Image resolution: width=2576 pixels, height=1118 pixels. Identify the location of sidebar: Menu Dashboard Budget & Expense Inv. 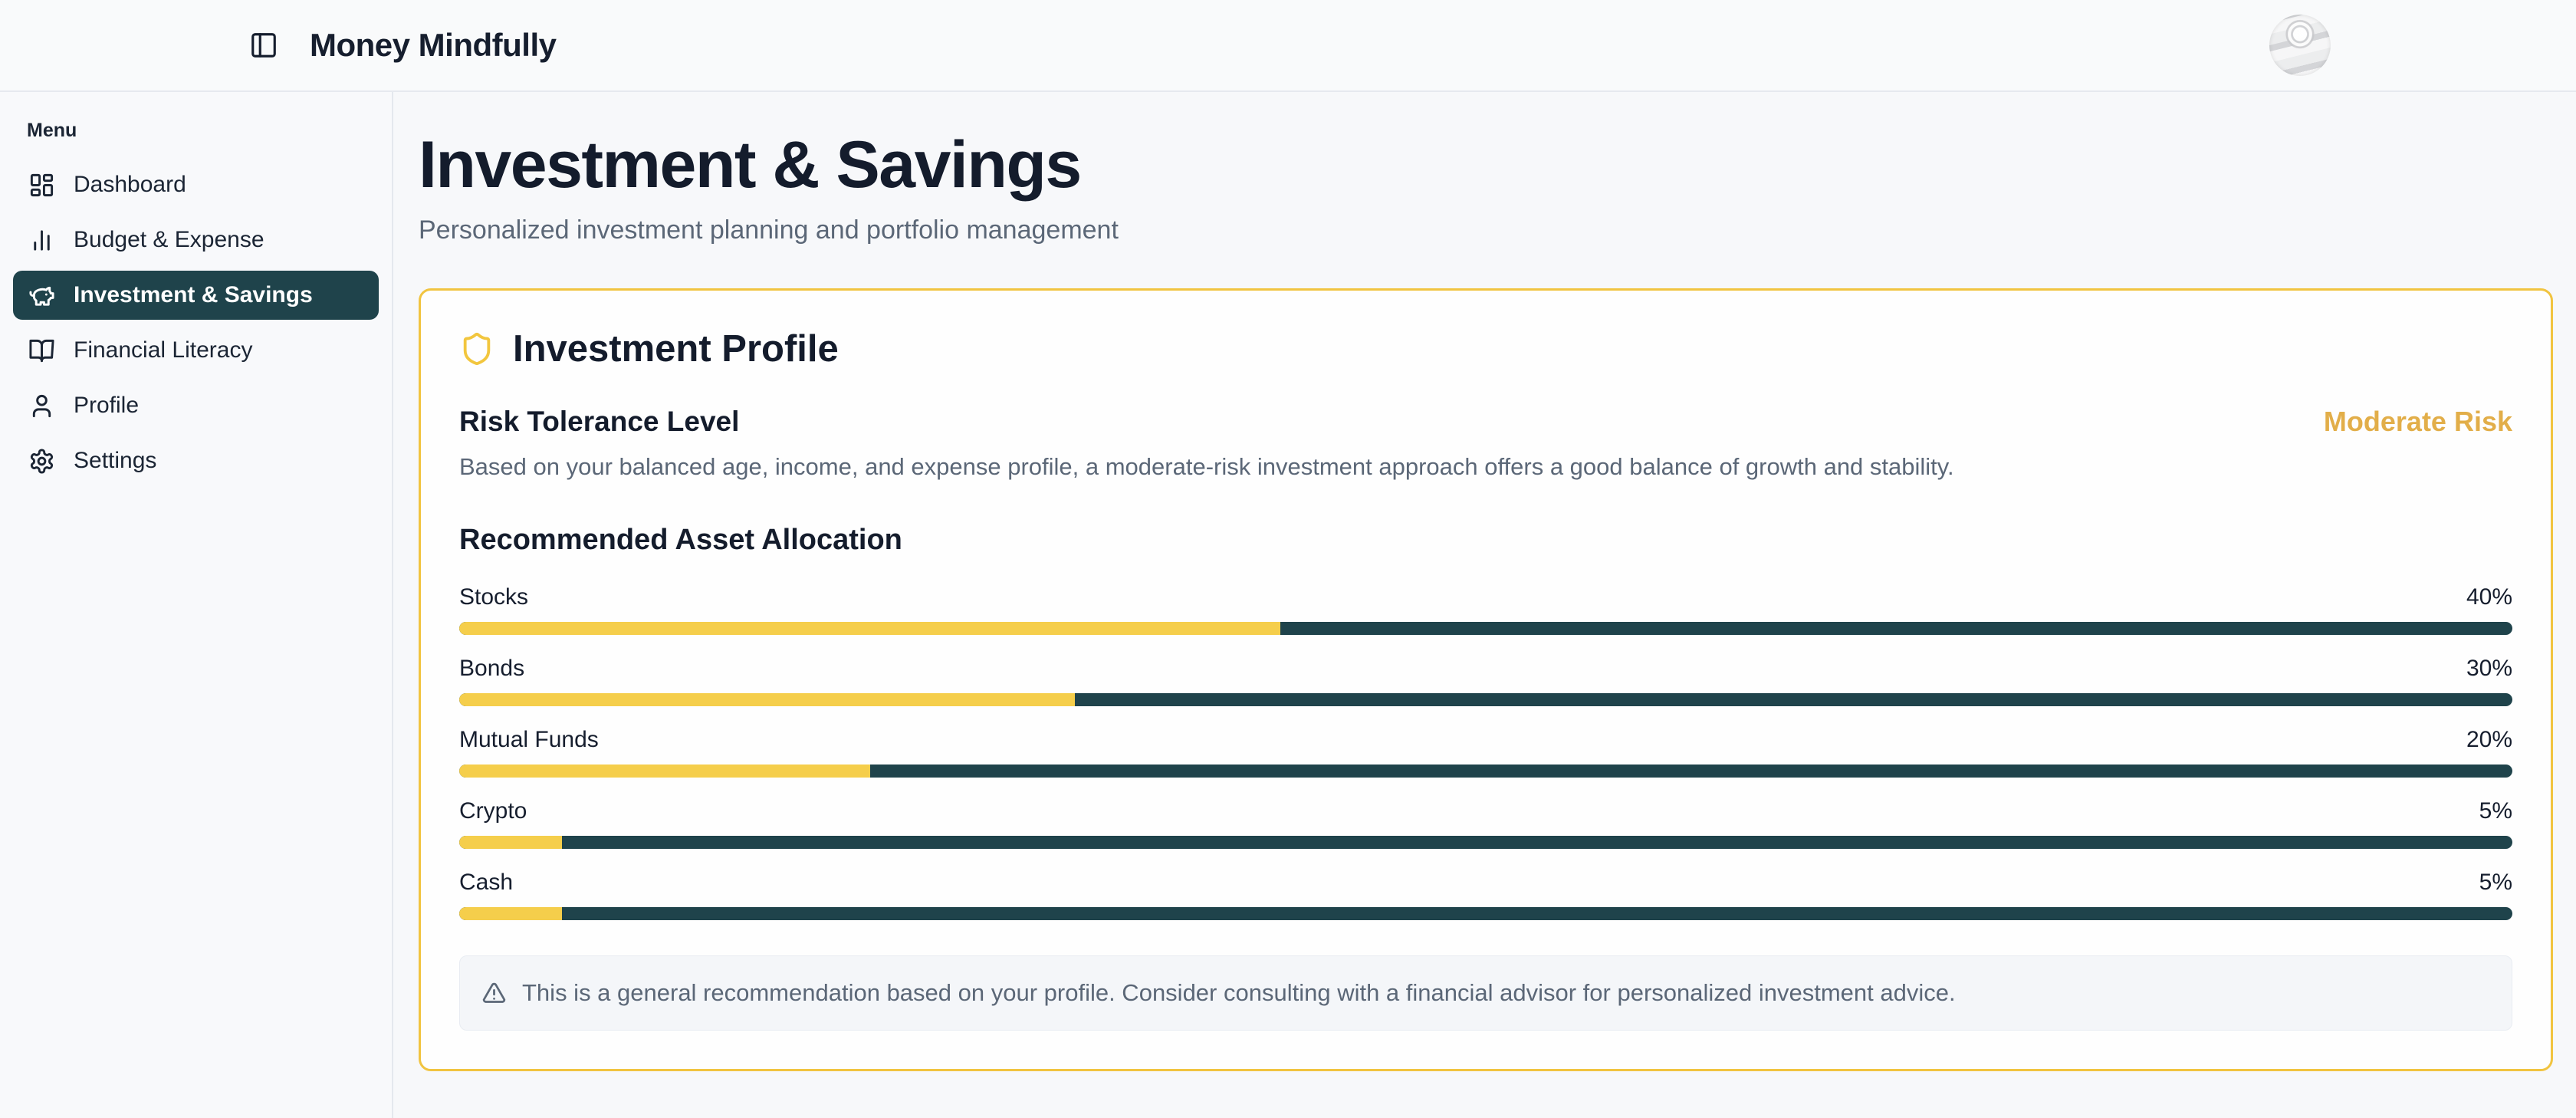
(196, 605).